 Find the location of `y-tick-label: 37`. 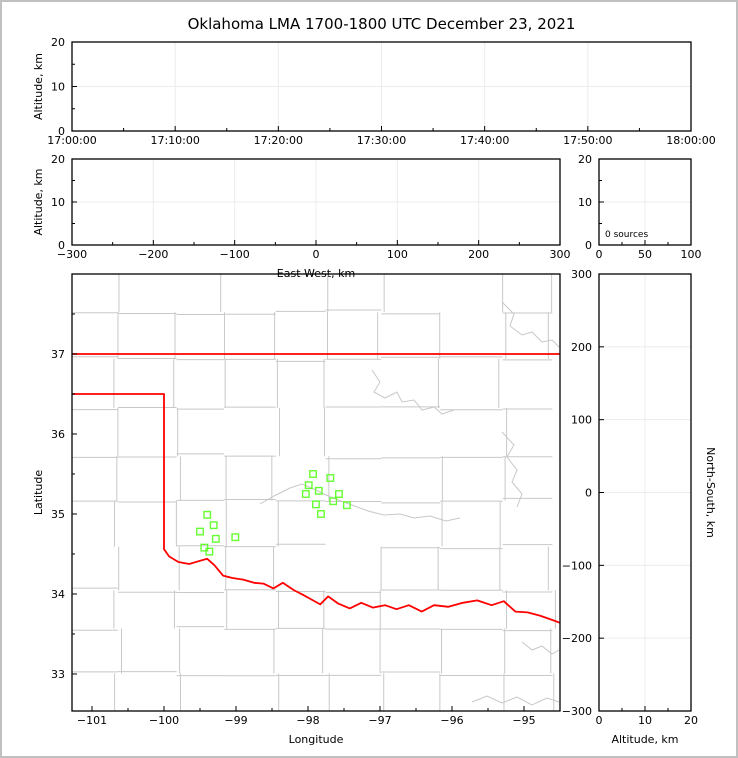

y-tick-label: 37 is located at coordinates (58, 354).